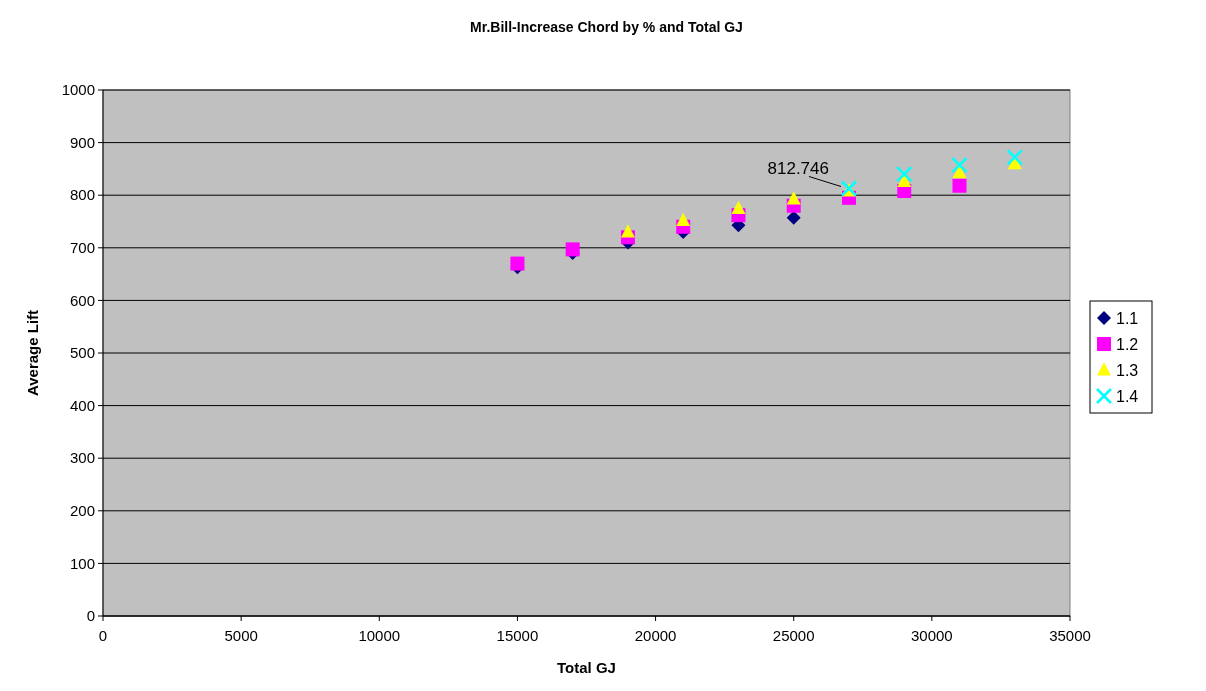 The image size is (1206, 691). What do you see at coordinates (932, 635) in the screenshot?
I see `x-tick-label: 30000` at bounding box center [932, 635].